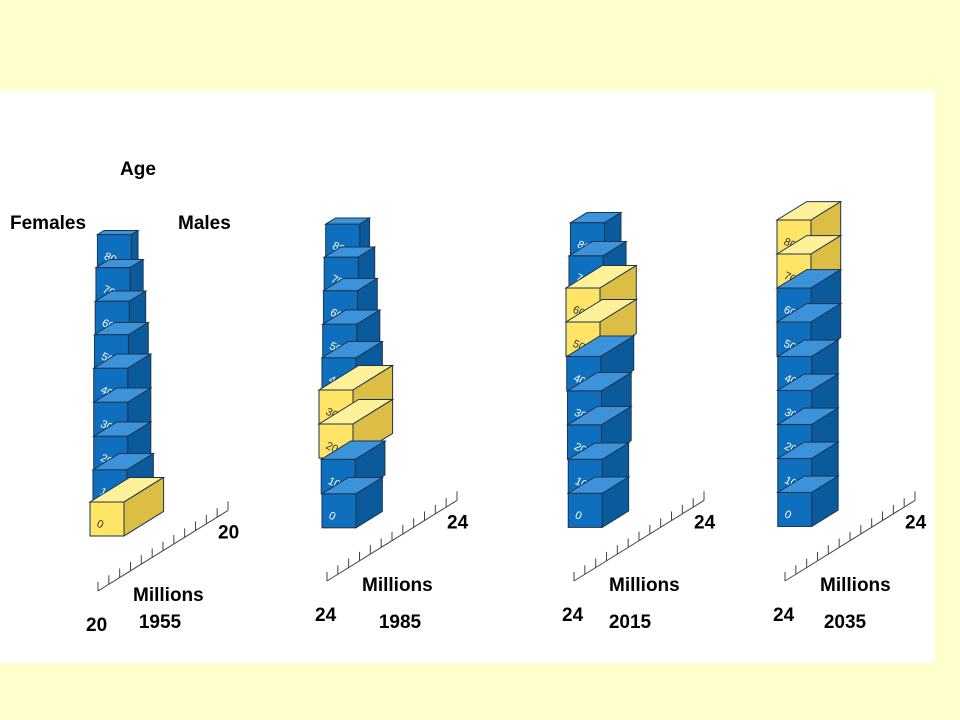  Describe the element at coordinates (630, 622) in the screenshot. I see `year-label-2015: 2015` at that location.